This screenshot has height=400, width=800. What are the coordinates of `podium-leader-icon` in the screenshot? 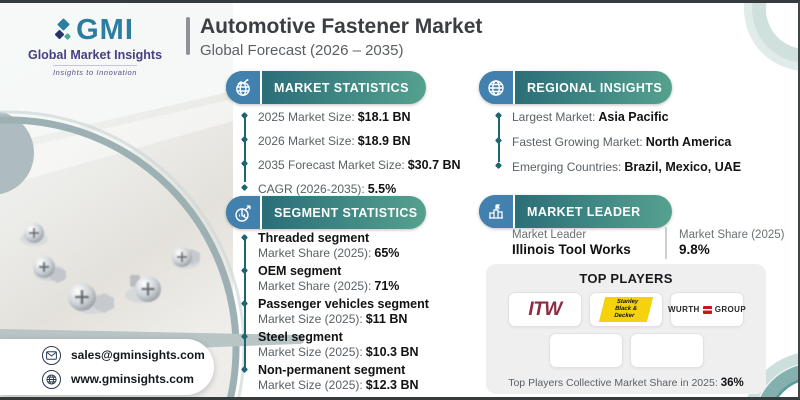 It's located at (496, 211).